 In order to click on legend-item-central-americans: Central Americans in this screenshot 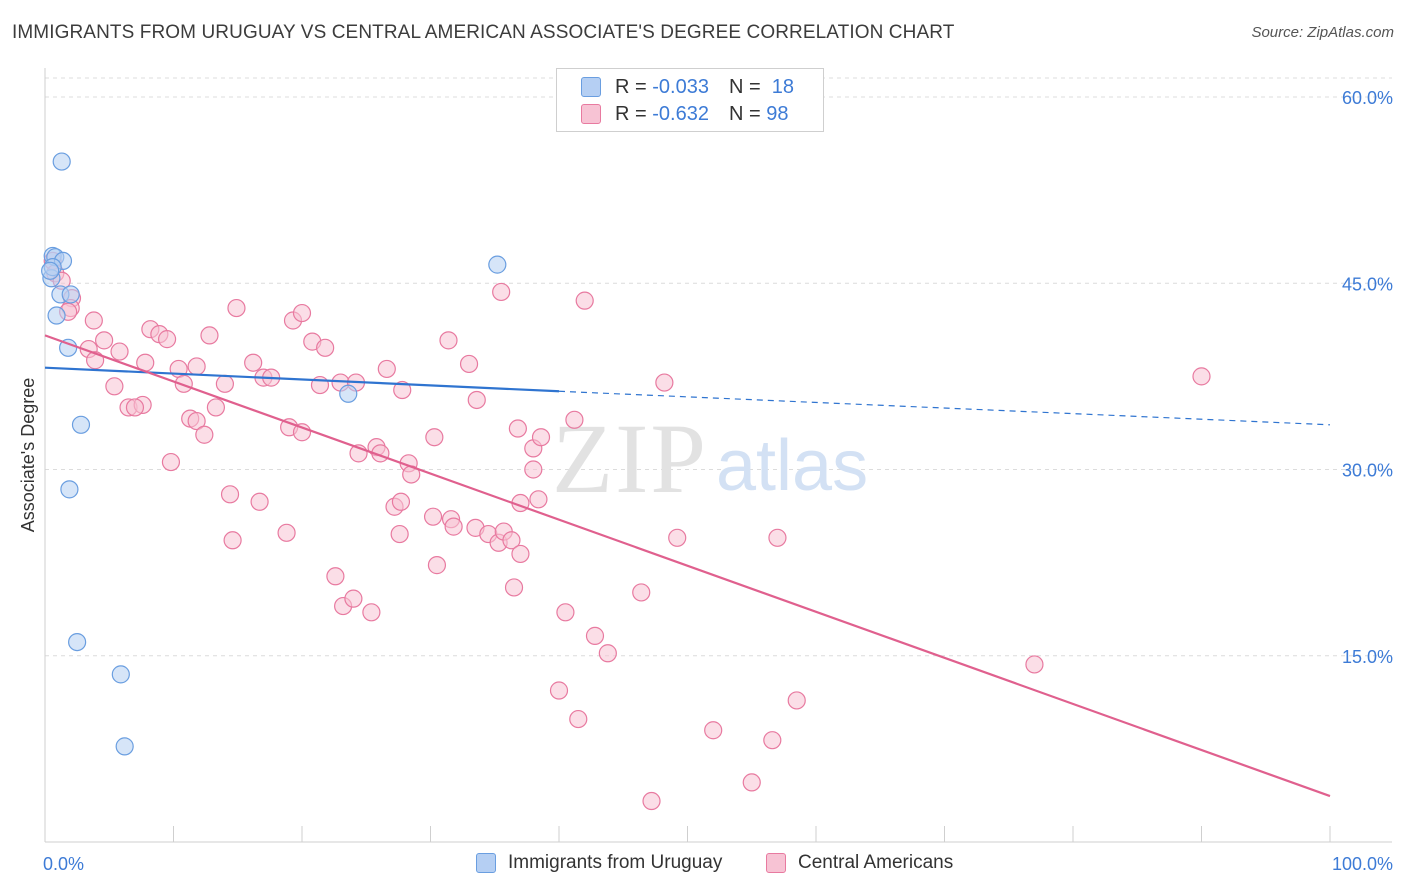, I will do `click(859, 863)`.